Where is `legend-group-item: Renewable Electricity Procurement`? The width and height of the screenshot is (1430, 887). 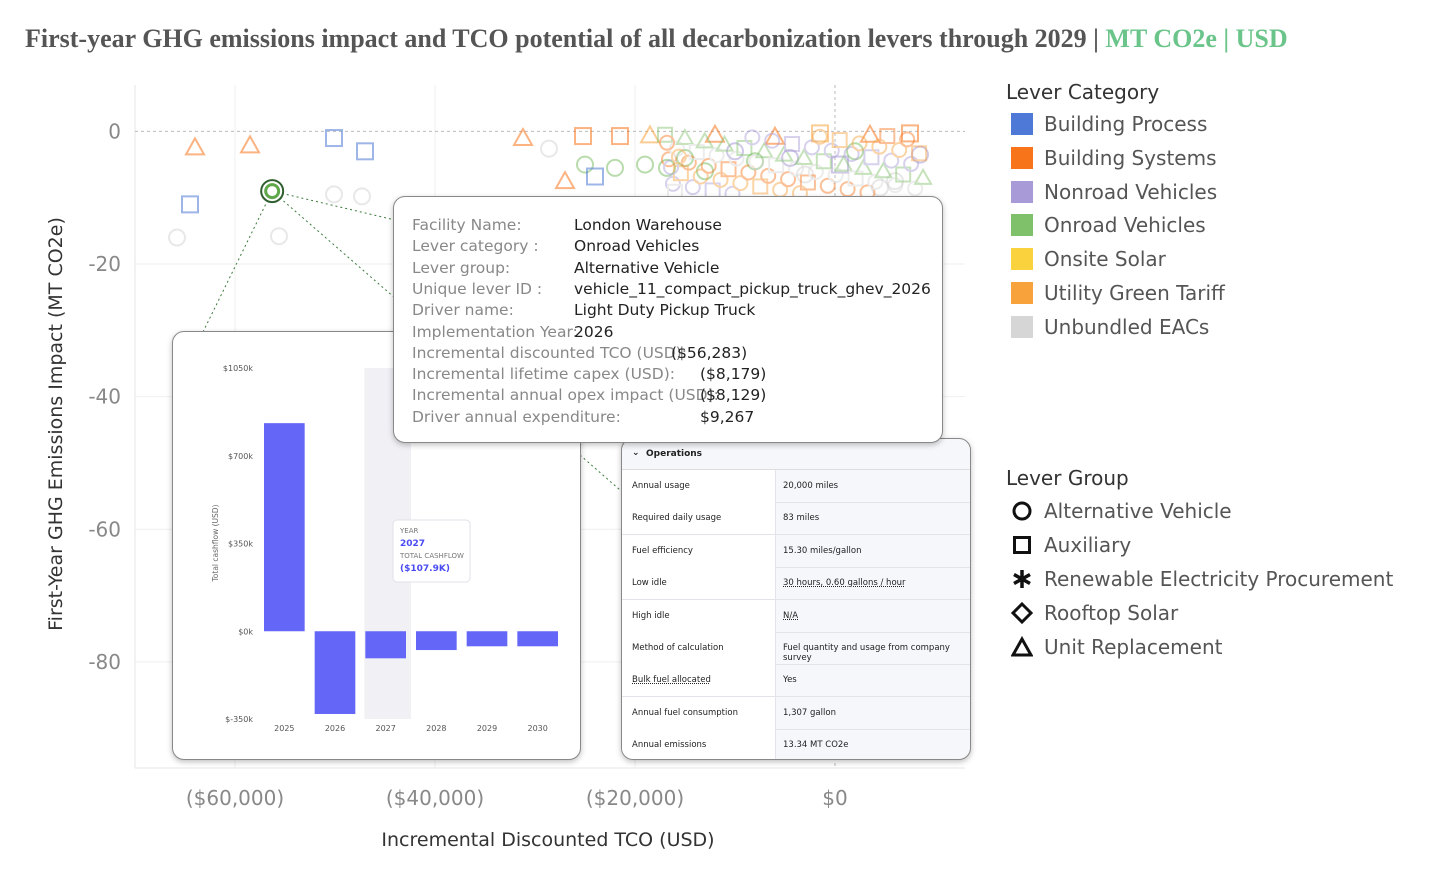
legend-group-item: Renewable Electricity Procurement is located at coordinates (1202, 579).